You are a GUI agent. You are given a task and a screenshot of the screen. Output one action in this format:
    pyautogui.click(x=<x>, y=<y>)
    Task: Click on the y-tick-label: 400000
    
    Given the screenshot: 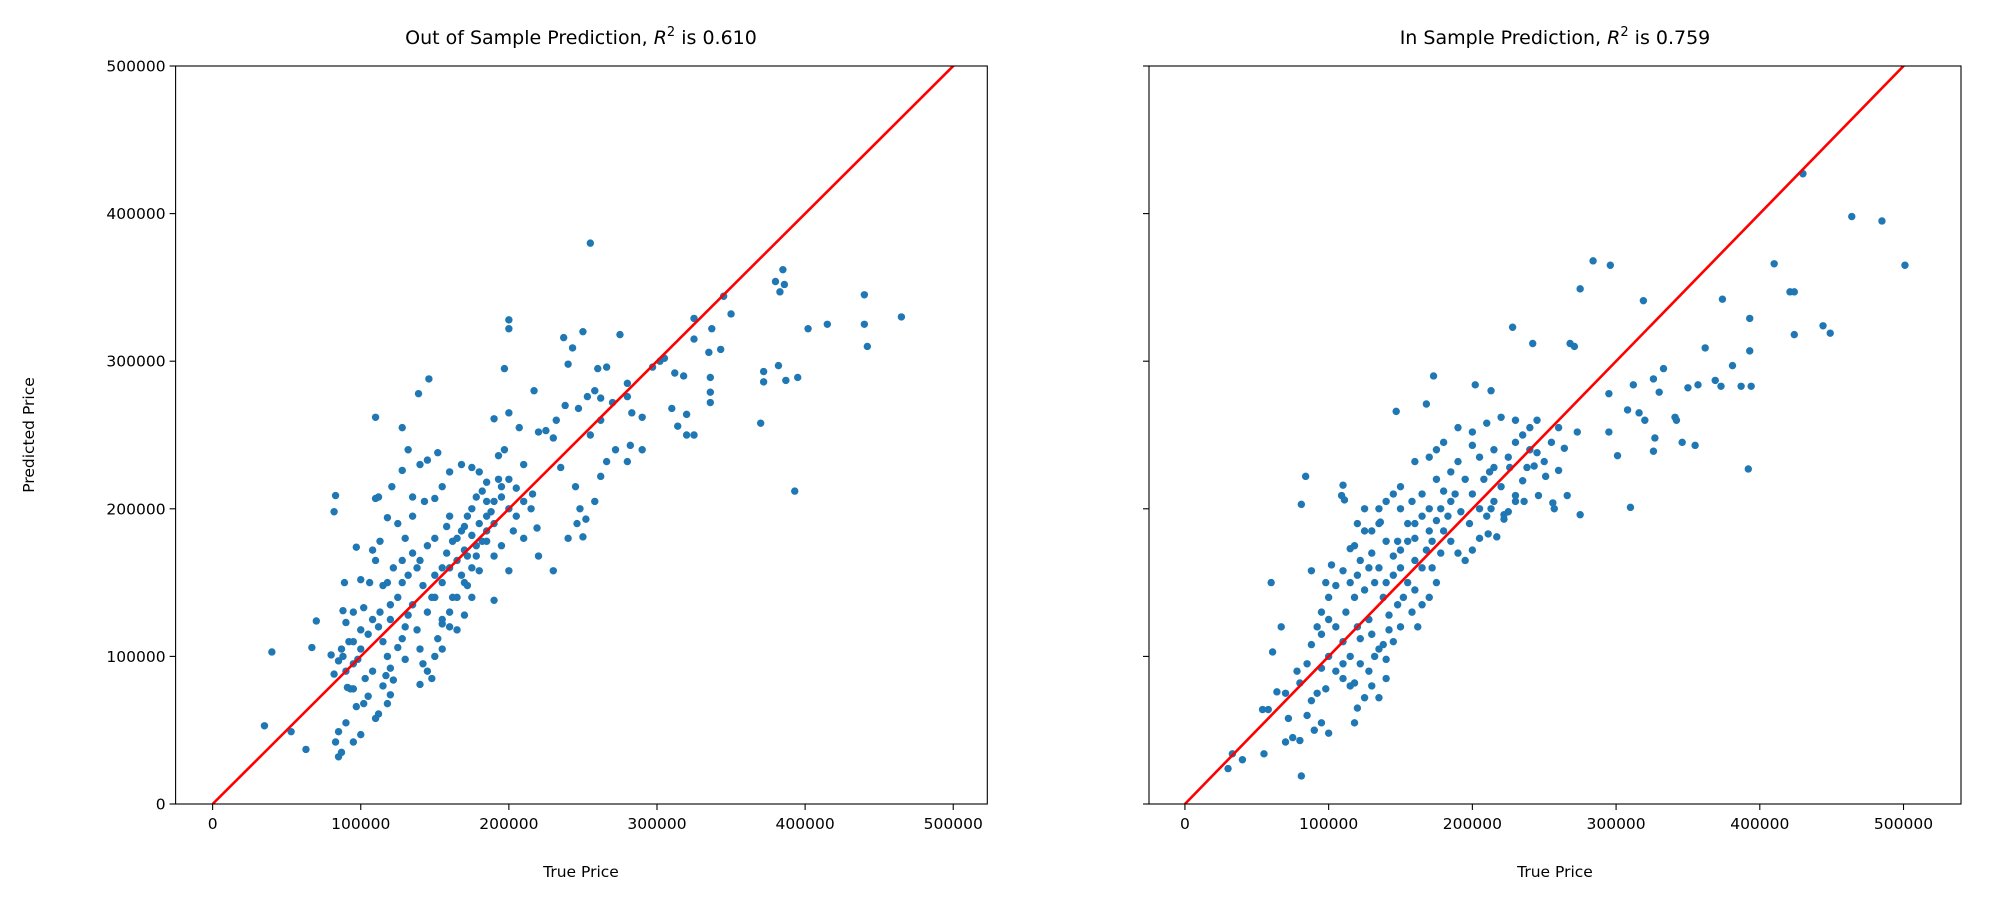 What is the action you would take?
    pyautogui.click(x=135, y=214)
    